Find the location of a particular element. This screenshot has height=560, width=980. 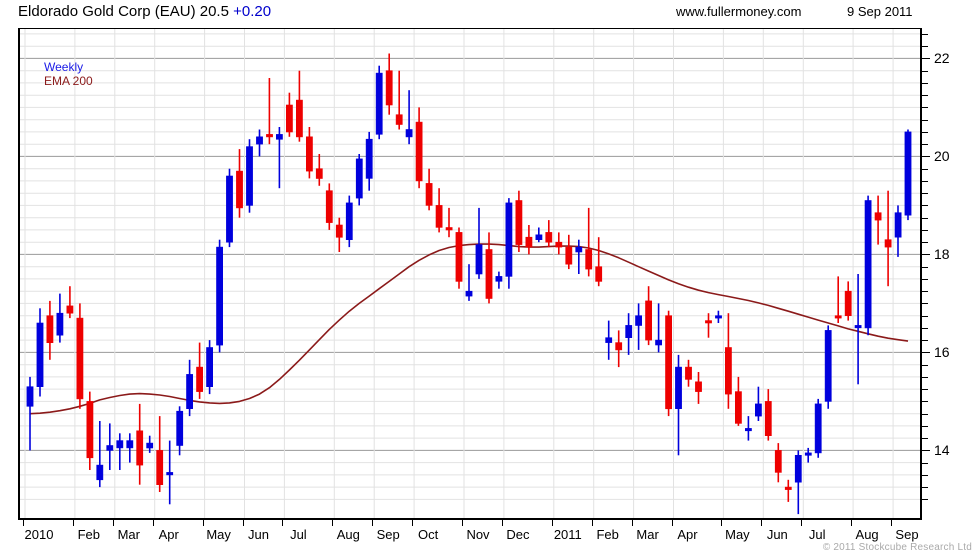

y-axis-label: 18 is located at coordinates (942, 254).